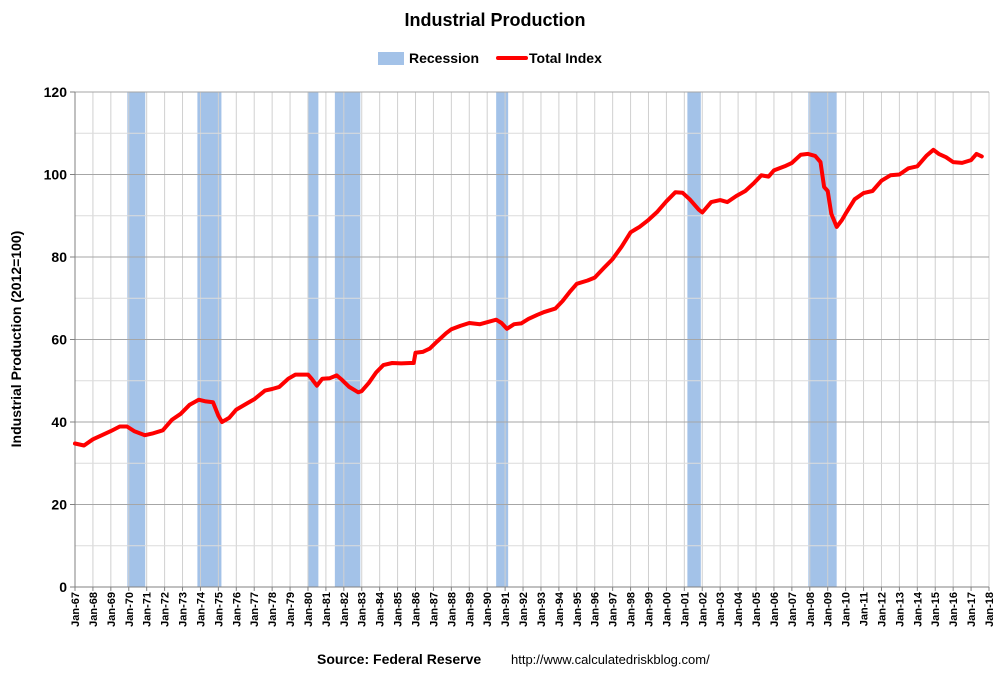 This screenshot has width=995, height=677. I want to click on x-tick-label: Jan-93, so click(542, 609).